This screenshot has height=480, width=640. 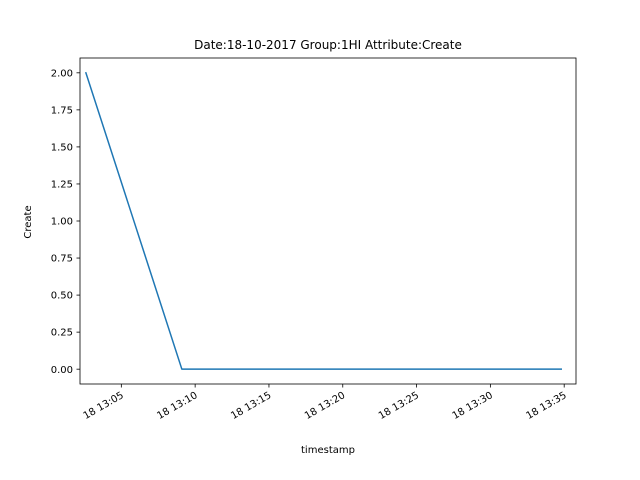 I want to click on x-tick-label: 18 13:30, so click(x=473, y=406).